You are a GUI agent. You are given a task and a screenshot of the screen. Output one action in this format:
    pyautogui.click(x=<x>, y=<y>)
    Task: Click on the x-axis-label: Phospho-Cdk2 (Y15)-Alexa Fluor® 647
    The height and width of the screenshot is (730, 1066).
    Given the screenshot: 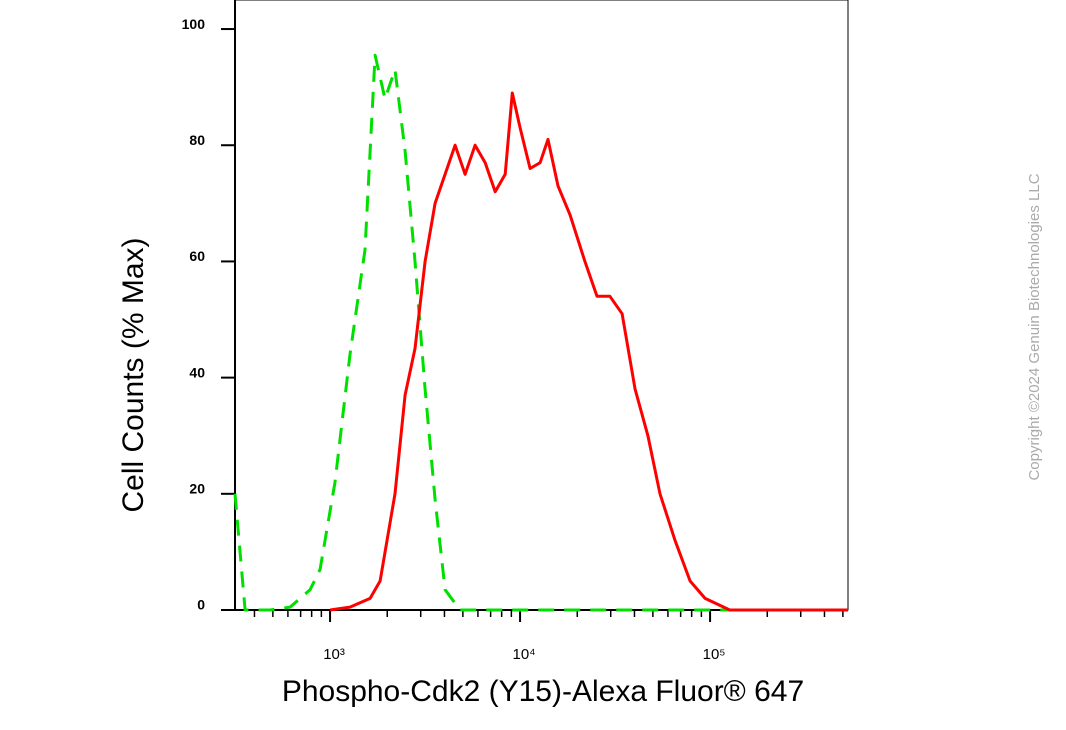 What is the action you would take?
    pyautogui.click(x=543, y=691)
    